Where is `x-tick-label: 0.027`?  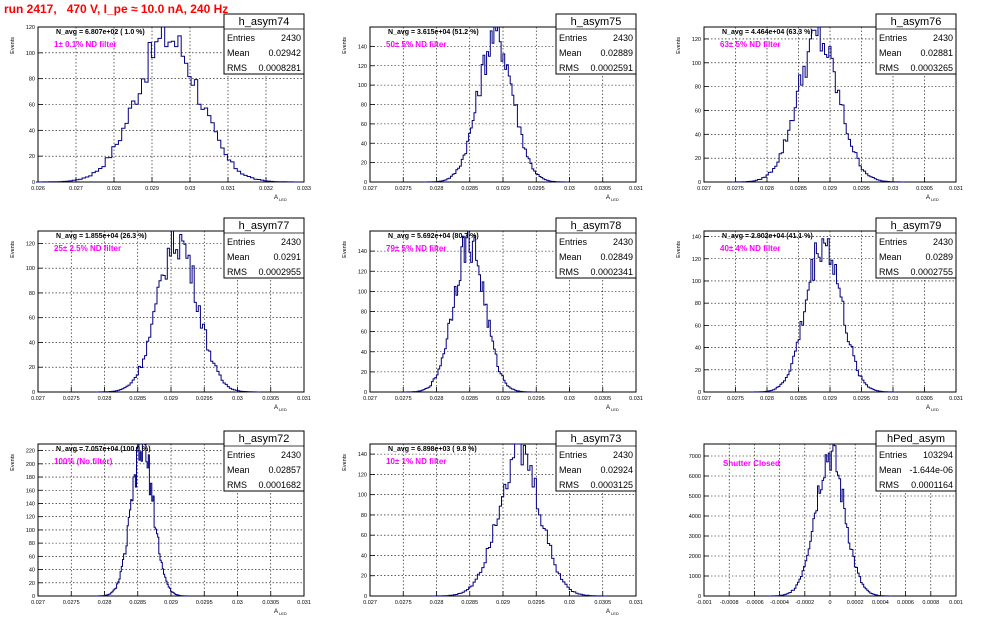
x-tick-label: 0.027 is located at coordinates (370, 189).